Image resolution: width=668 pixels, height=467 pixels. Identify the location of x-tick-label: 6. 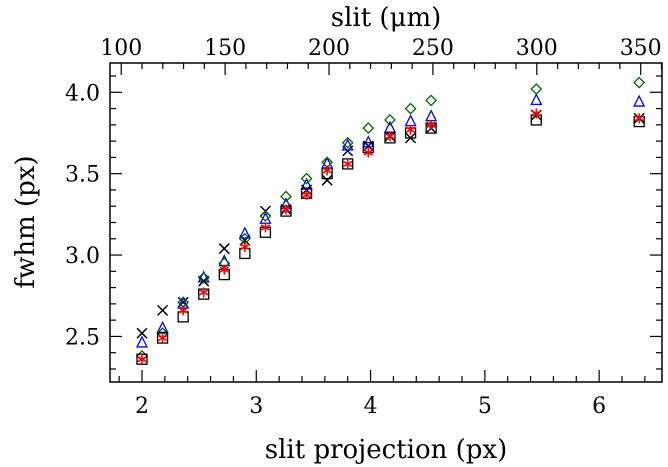
(599, 406).